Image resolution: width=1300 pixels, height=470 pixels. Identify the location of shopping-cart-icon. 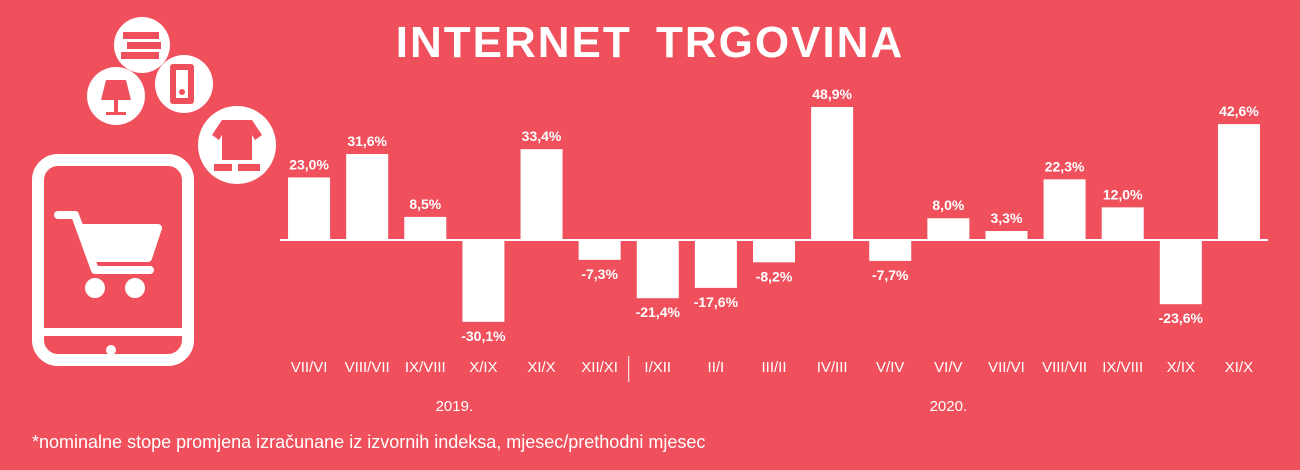
(108, 254).